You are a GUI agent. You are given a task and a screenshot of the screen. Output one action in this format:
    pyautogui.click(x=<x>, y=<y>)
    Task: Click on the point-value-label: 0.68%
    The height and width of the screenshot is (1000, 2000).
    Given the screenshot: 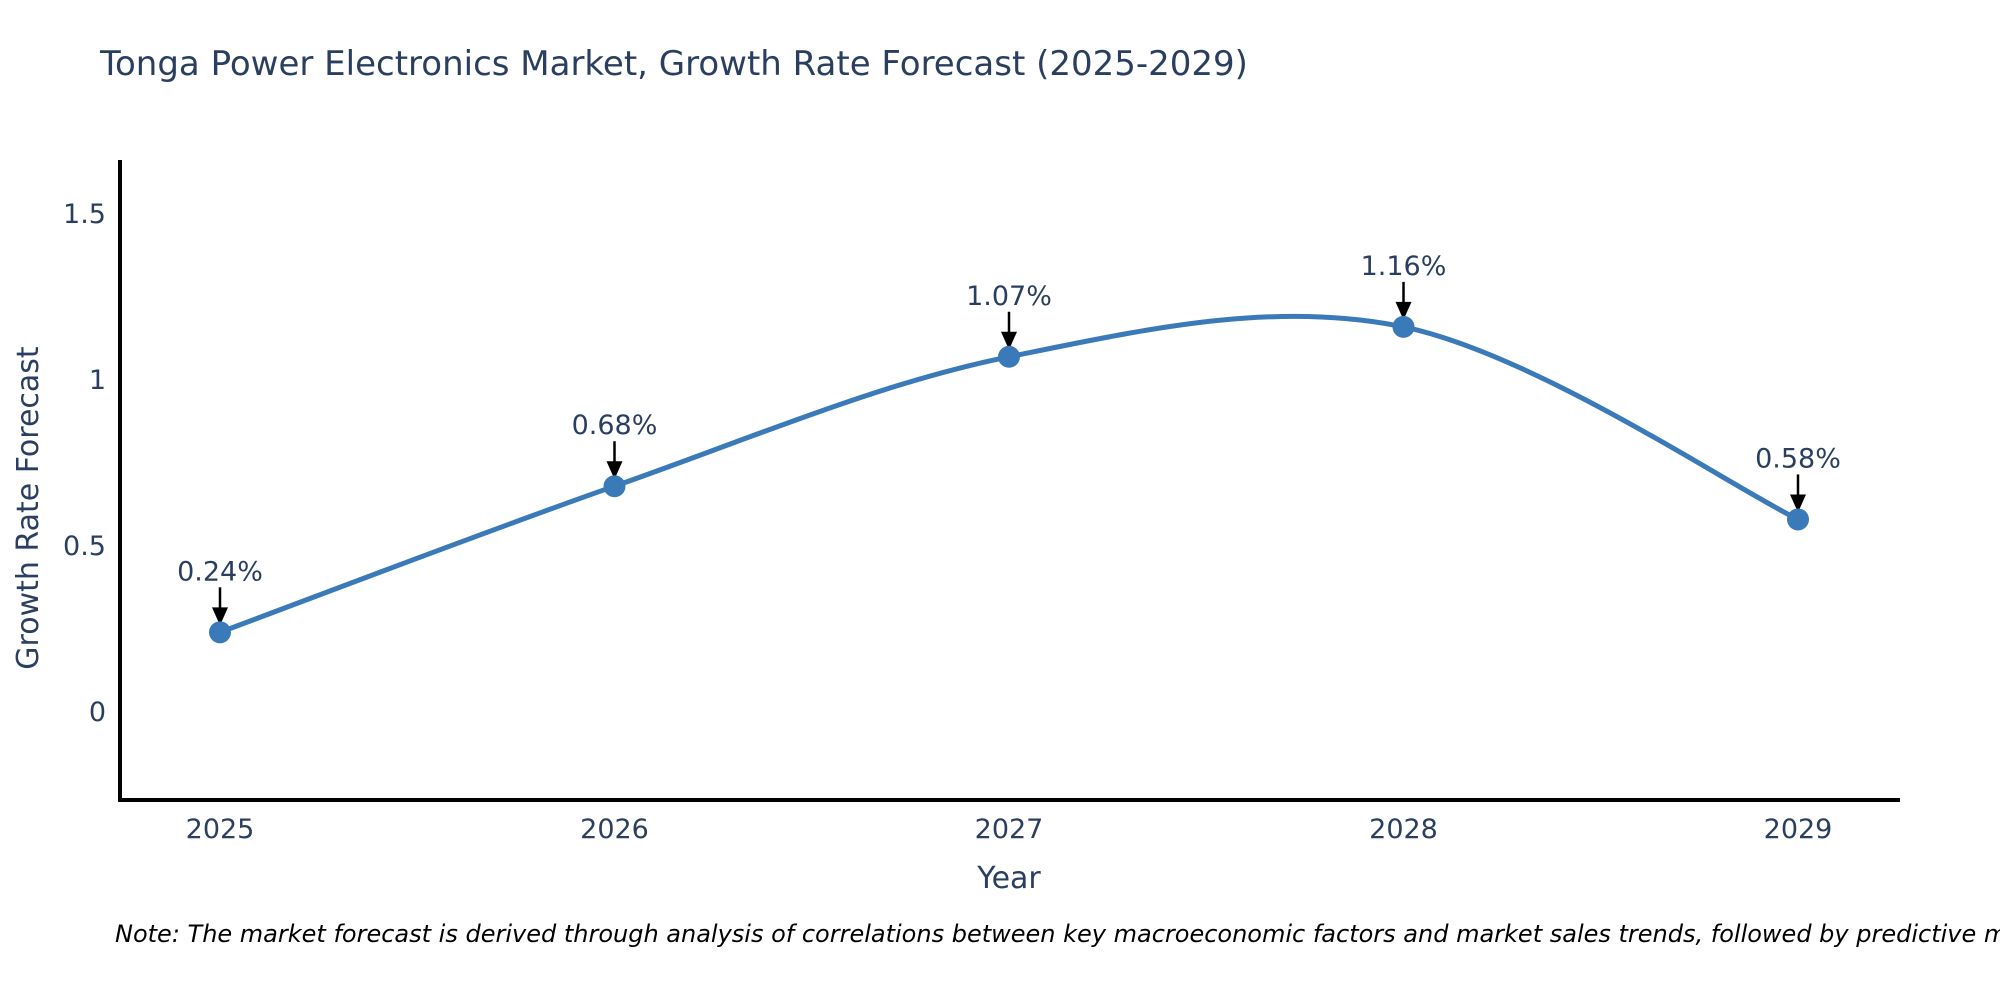 What is the action you would take?
    pyautogui.click(x=615, y=425)
    